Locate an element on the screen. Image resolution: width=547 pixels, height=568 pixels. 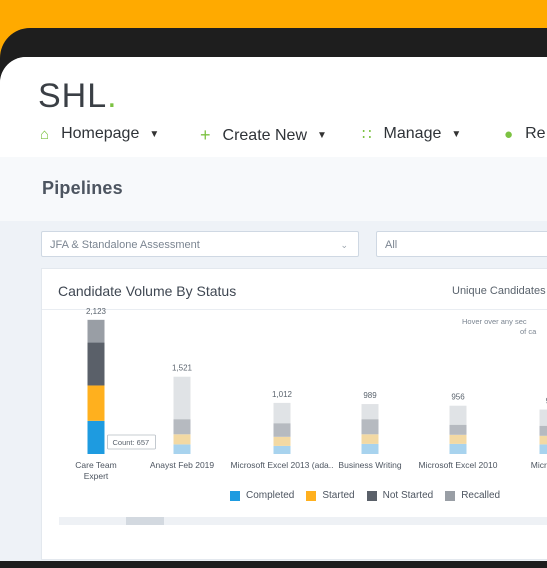
nav-create-new-label: Create New is located at coordinates (265, 136).